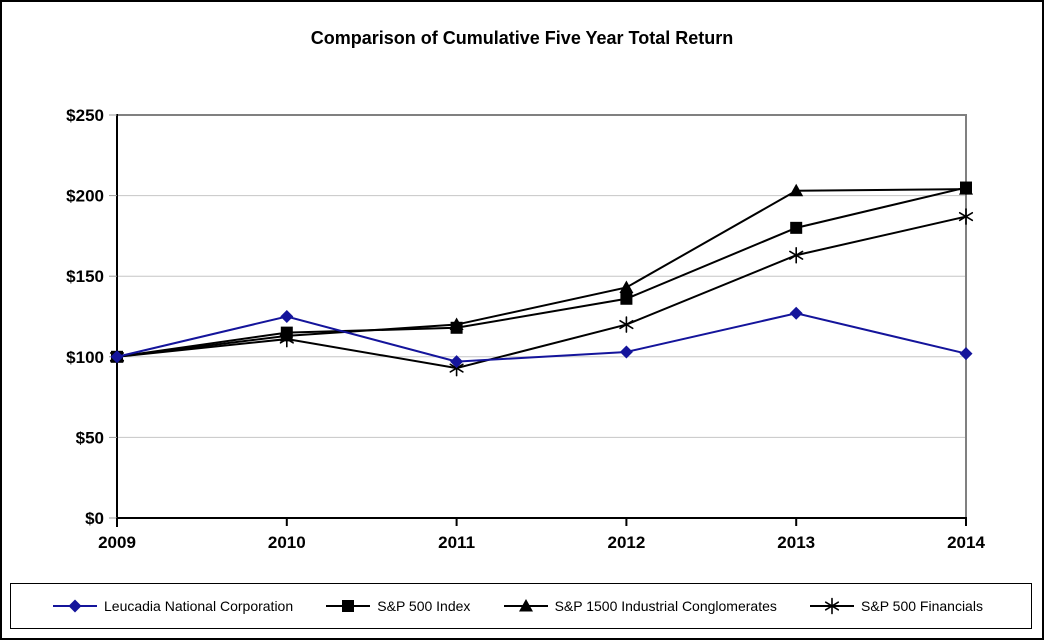 The image size is (1044, 640). Describe the element at coordinates (287, 542) in the screenshot. I see `x-tick-label: 2010` at that location.